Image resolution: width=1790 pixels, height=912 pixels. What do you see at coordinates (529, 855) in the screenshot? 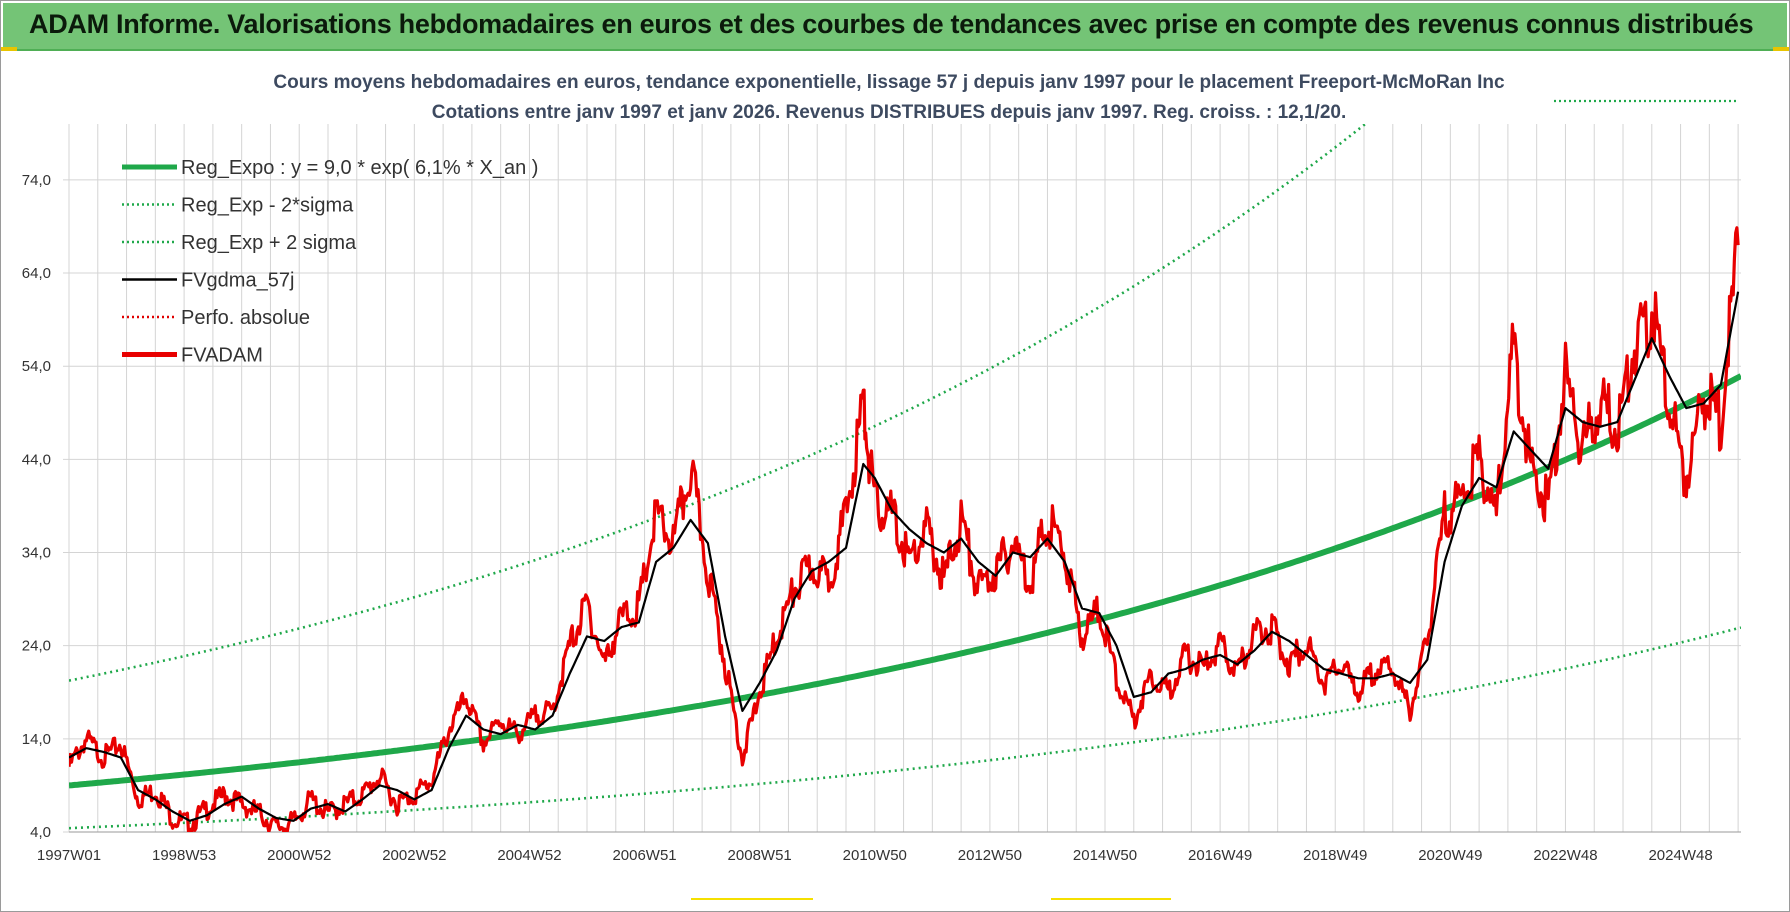
I see `x-tick-label: 2004W52` at bounding box center [529, 855].